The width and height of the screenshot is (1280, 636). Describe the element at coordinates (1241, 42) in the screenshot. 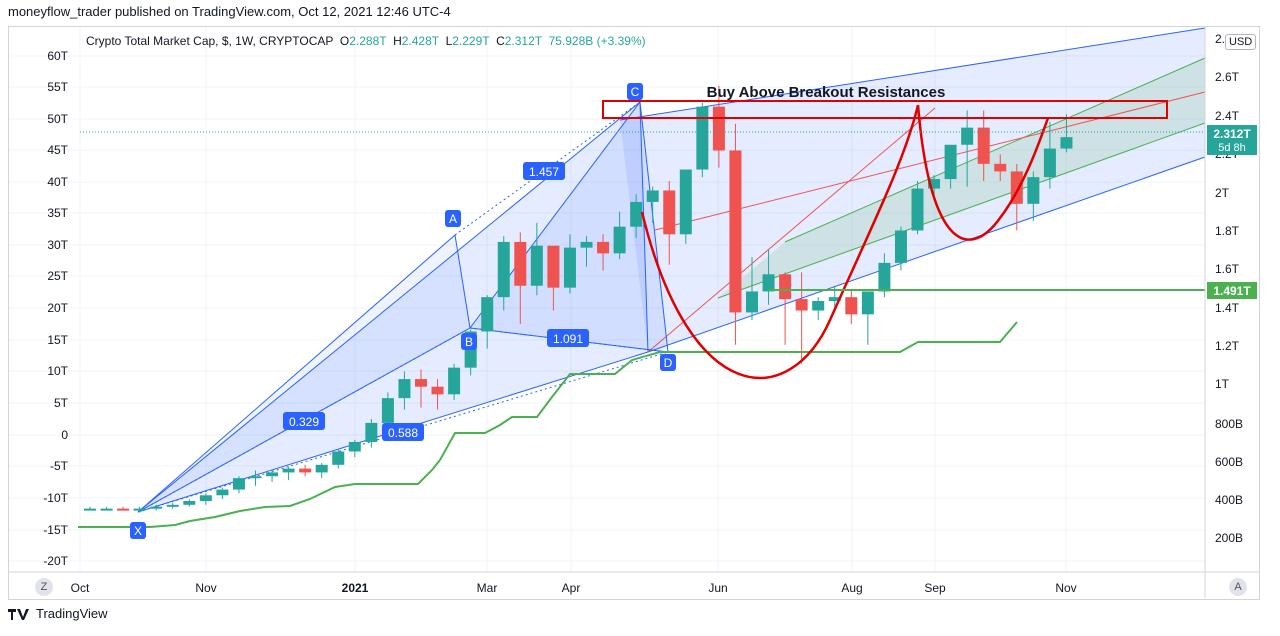

I see `currency-button: USD` at that location.